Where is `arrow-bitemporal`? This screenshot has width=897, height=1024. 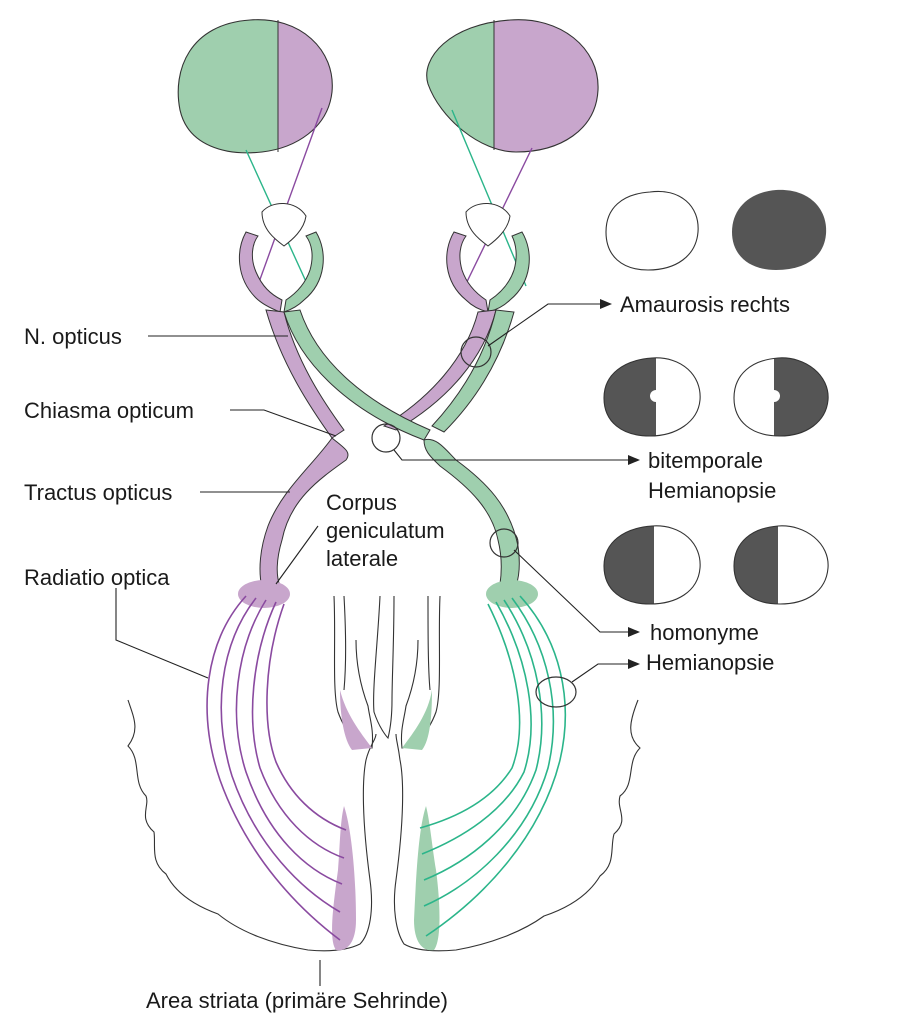
arrow-bitemporal is located at coordinates (516, 457).